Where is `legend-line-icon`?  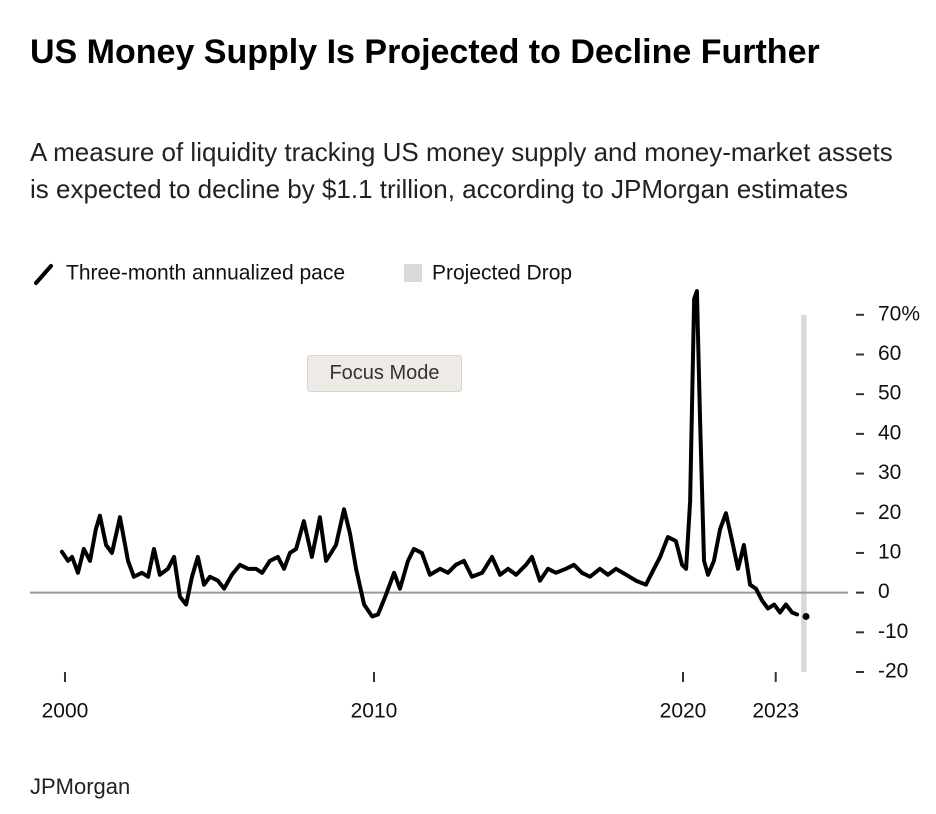 legend-line-icon is located at coordinates (43, 274).